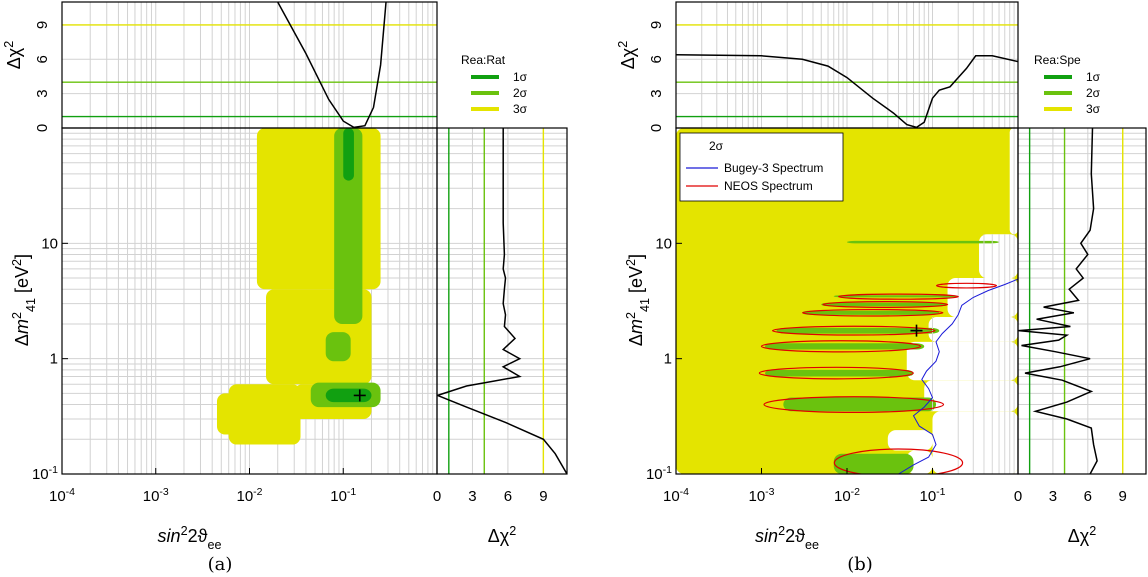  I want to click on panel-b-y-tick-label: 1, so click(668, 359).